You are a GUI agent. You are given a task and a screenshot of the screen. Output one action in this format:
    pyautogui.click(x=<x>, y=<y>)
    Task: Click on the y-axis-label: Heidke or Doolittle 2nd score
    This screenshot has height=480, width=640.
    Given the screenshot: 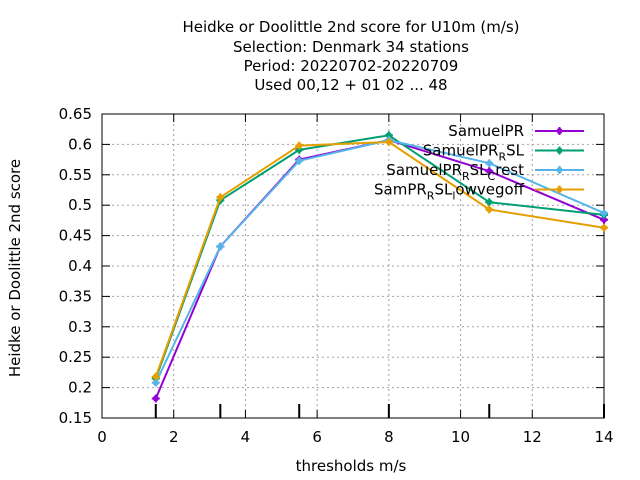 What is the action you would take?
    pyautogui.click(x=15, y=268)
    